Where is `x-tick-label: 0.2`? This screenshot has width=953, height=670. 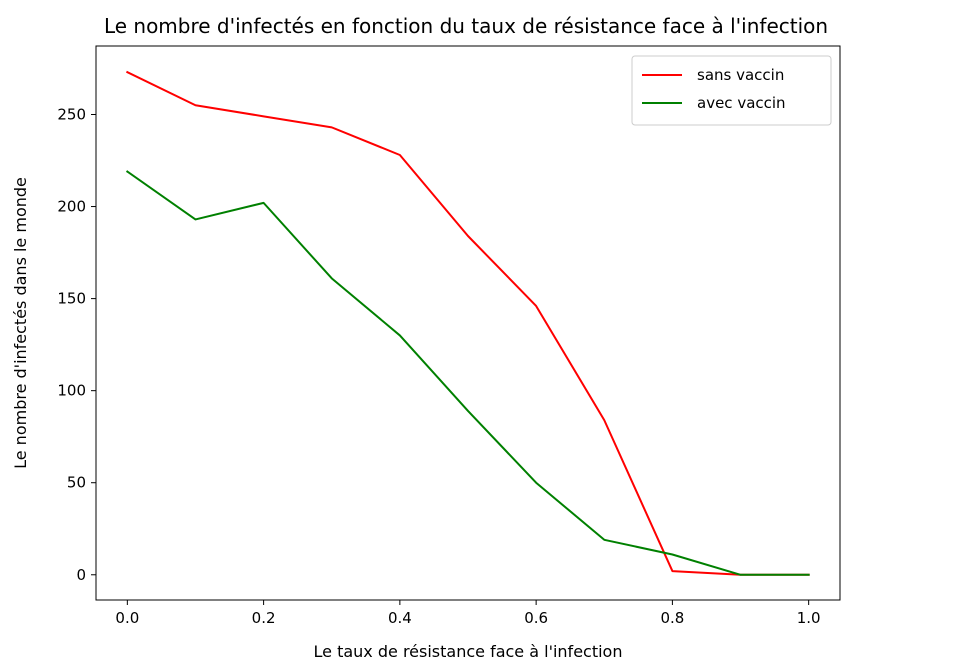
x-tick-label: 0.2 is located at coordinates (264, 618).